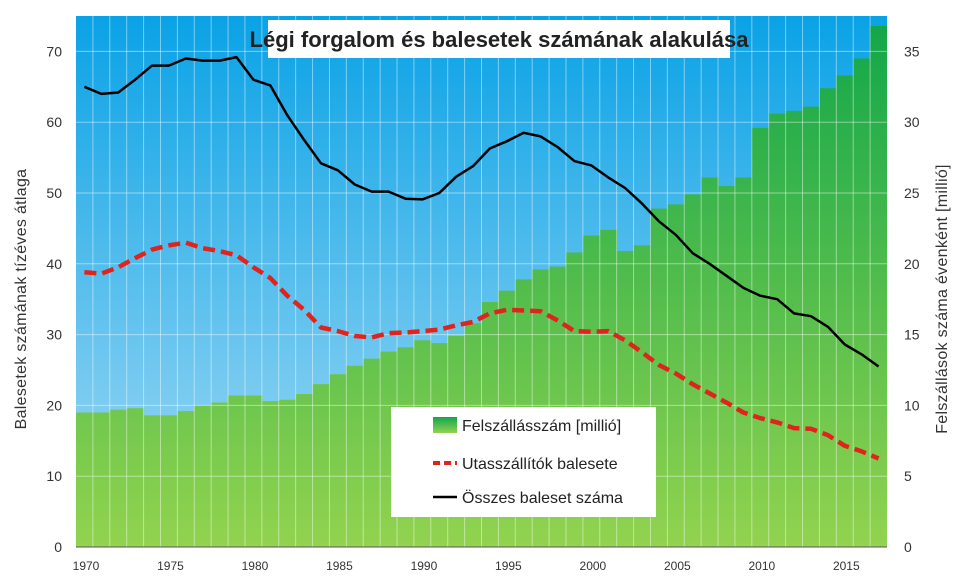  Describe the element at coordinates (54, 405) in the screenshot. I see `y-tick-left: 20` at that location.